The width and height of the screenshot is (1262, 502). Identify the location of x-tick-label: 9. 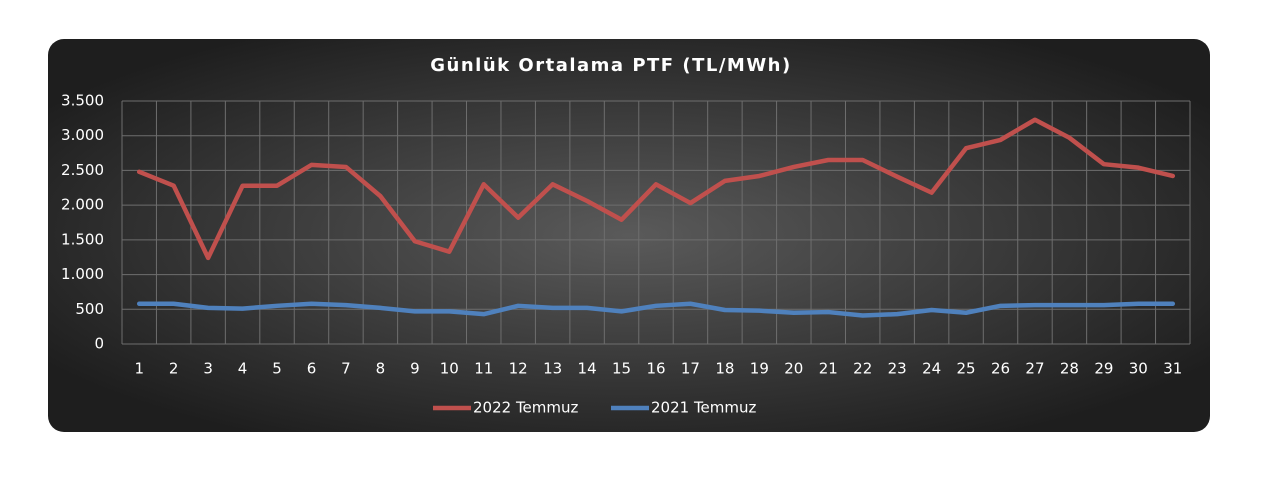
(415, 369).